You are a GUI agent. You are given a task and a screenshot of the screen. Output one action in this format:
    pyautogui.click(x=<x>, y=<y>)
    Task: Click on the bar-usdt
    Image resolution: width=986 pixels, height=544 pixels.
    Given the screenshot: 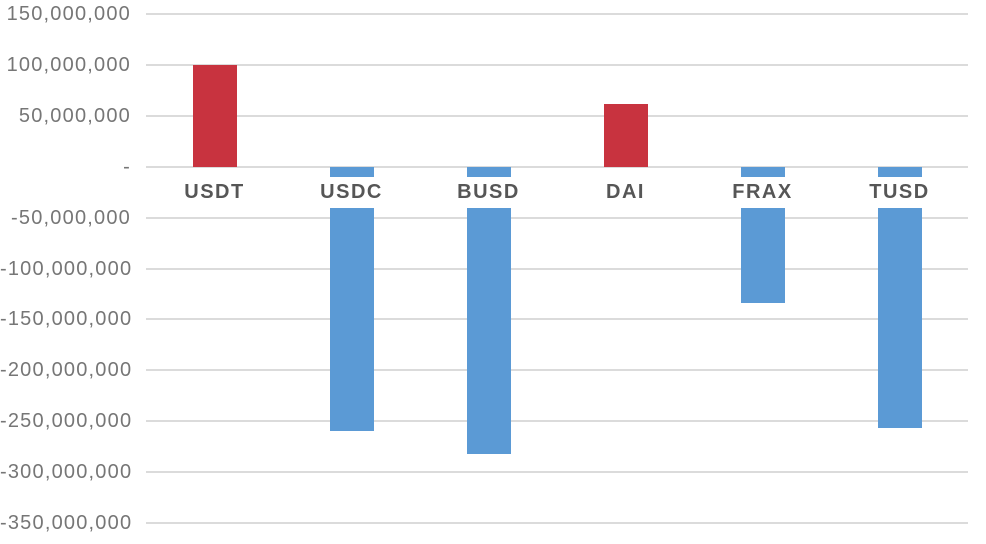 What is the action you would take?
    pyautogui.click(x=214, y=115)
    